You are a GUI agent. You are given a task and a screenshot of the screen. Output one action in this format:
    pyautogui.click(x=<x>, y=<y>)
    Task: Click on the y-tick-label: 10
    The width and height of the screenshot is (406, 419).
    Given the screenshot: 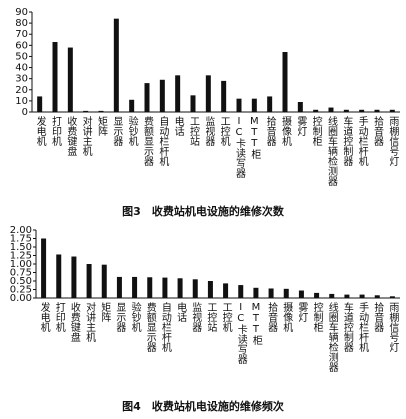 What is the action you would take?
    pyautogui.click(x=21, y=101)
    